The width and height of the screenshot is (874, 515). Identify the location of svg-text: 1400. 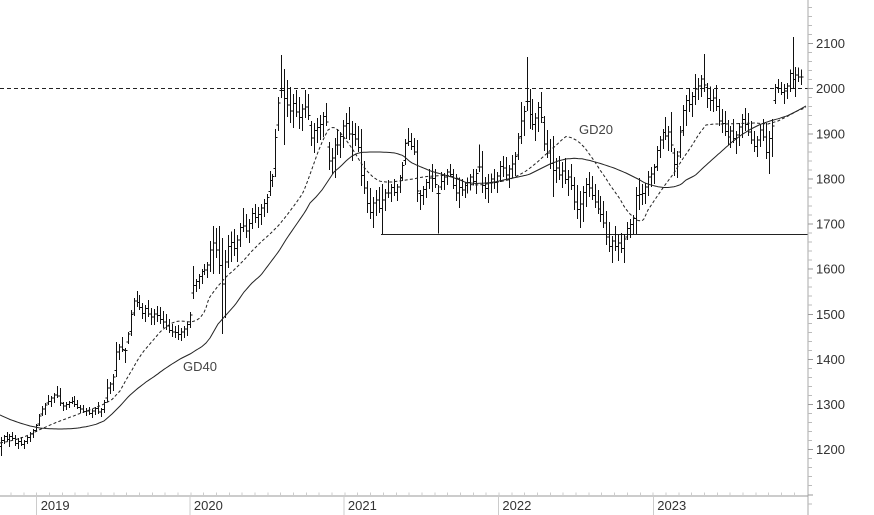
(830, 359).